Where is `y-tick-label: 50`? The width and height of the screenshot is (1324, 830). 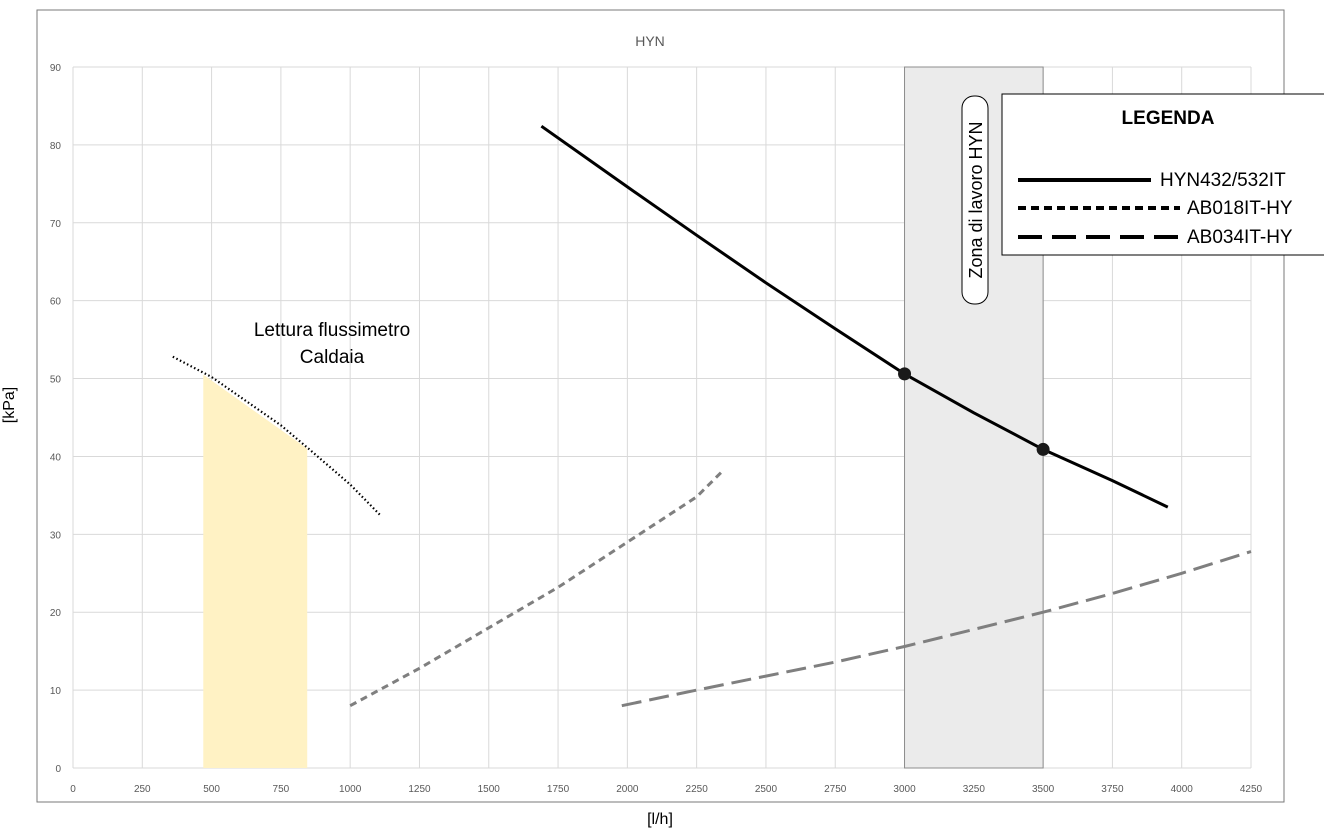
y-tick-label: 50 is located at coordinates (56, 380).